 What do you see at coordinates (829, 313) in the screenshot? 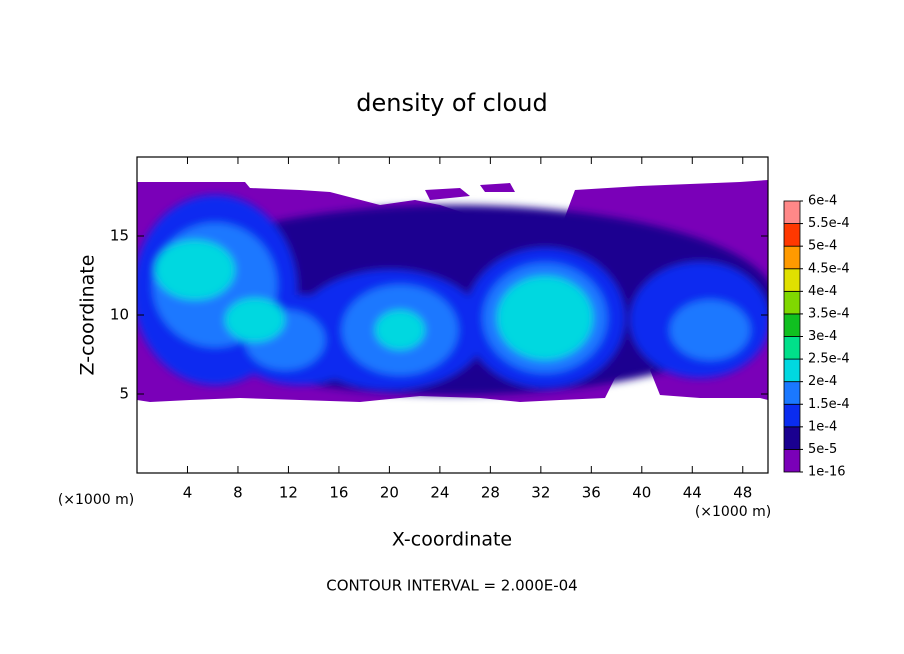
I see `colorbar-label: 3.5e-4` at bounding box center [829, 313].